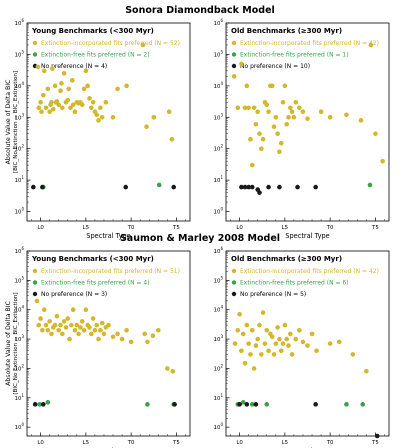 Image resolution: width=400 pixels, height=448 pixels. I want to click on x-tick-label: L0, so click(239, 443).